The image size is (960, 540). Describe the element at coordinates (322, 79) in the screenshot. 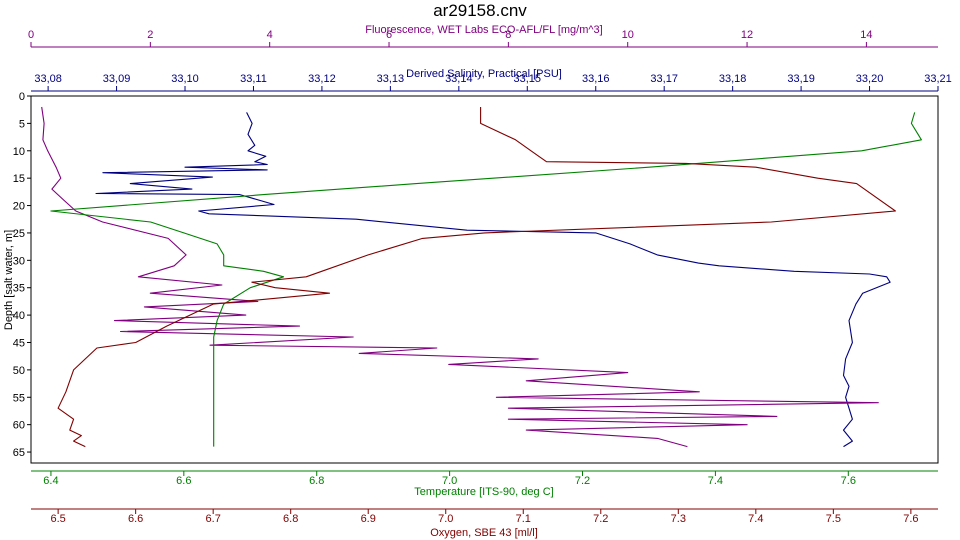

I see `salinity-tick-label: 33,12` at that location.